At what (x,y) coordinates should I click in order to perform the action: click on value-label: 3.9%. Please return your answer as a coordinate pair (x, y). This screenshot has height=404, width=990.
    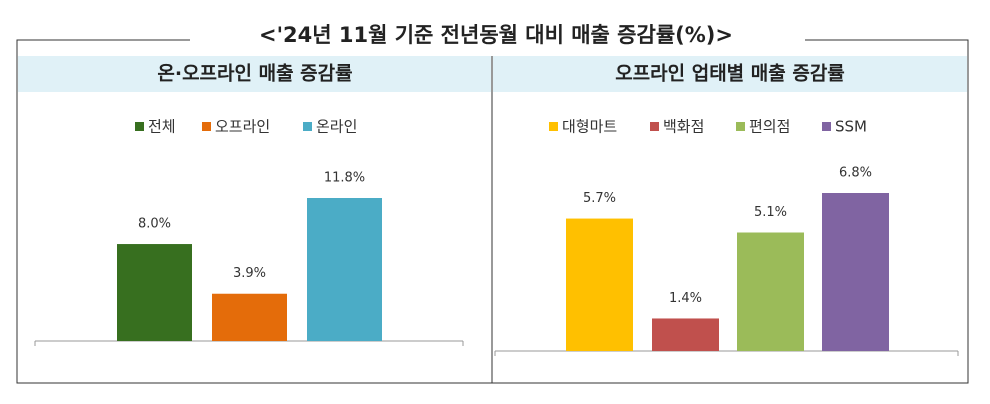
    Looking at the image, I should click on (249, 273).